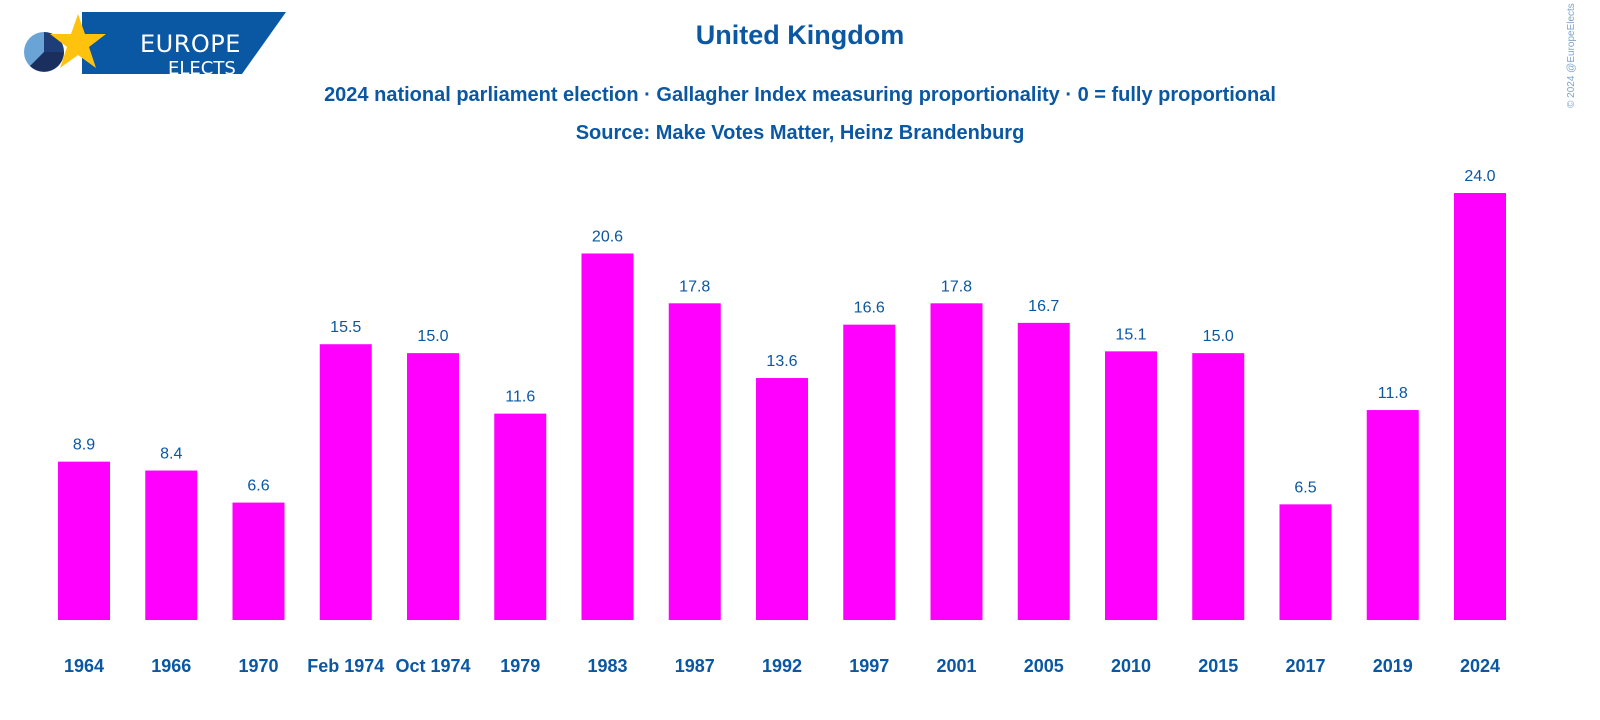 Image resolution: width=1600 pixels, height=720 pixels. Describe the element at coordinates (1218, 336) in the screenshot. I see `data-label-2015: 15.0` at that location.